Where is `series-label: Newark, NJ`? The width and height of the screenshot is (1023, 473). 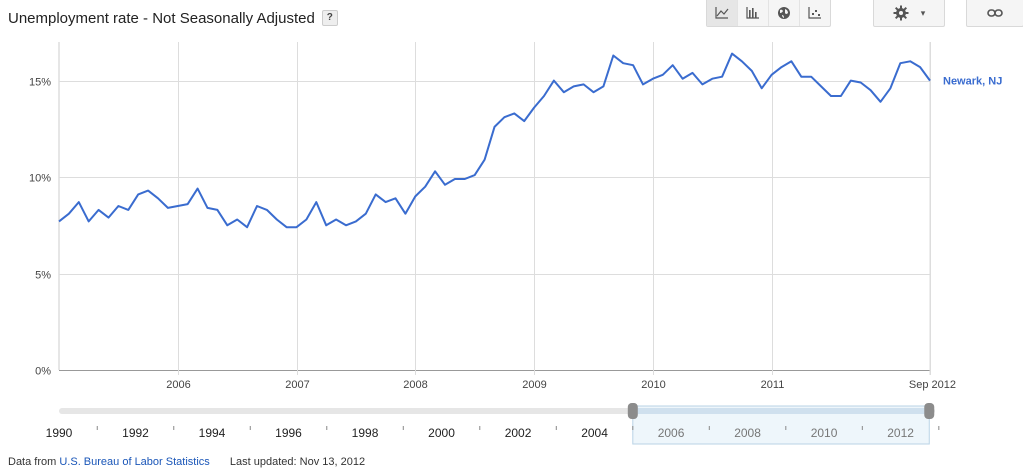 series-label: Newark, NJ is located at coordinates (972, 82).